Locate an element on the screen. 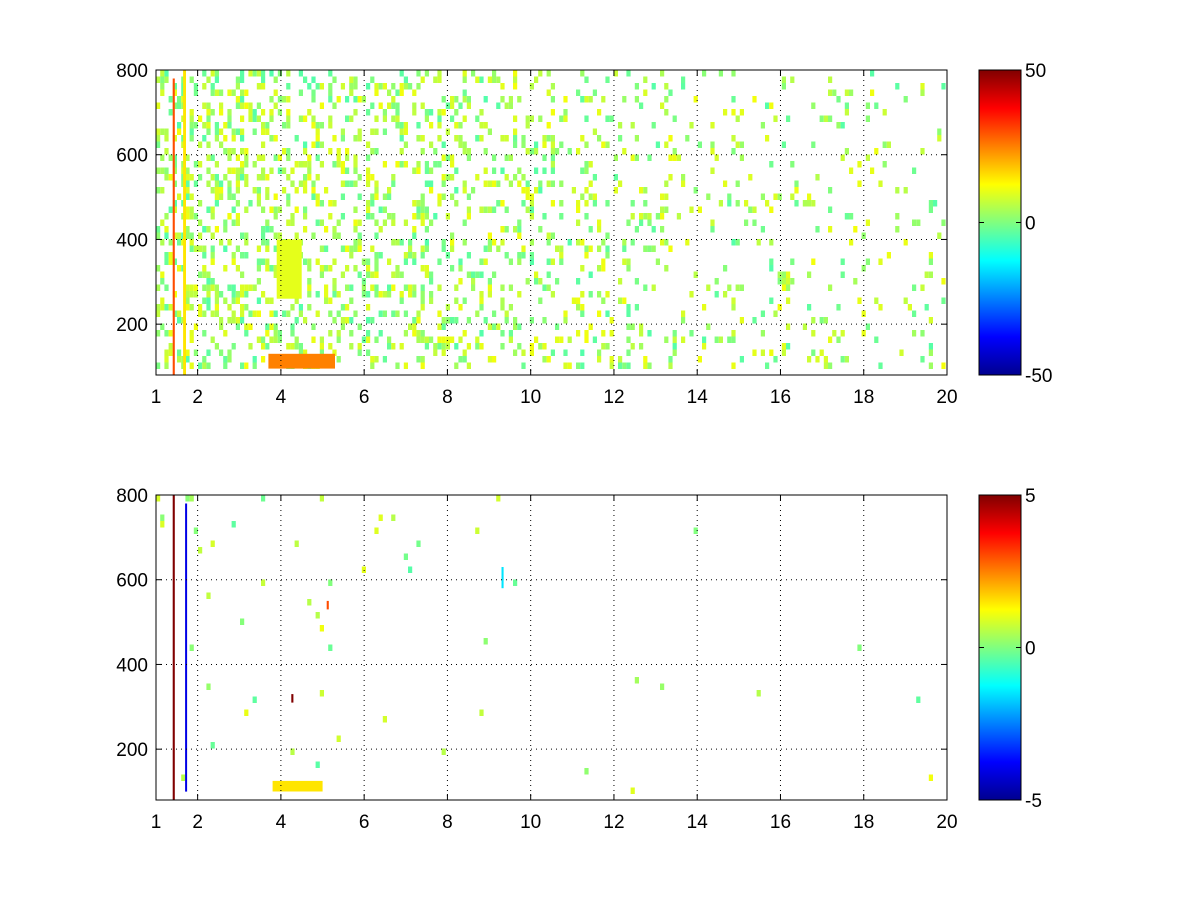 The height and width of the screenshot is (900, 1200). x-tick-label: 1 is located at coordinates (156, 822).